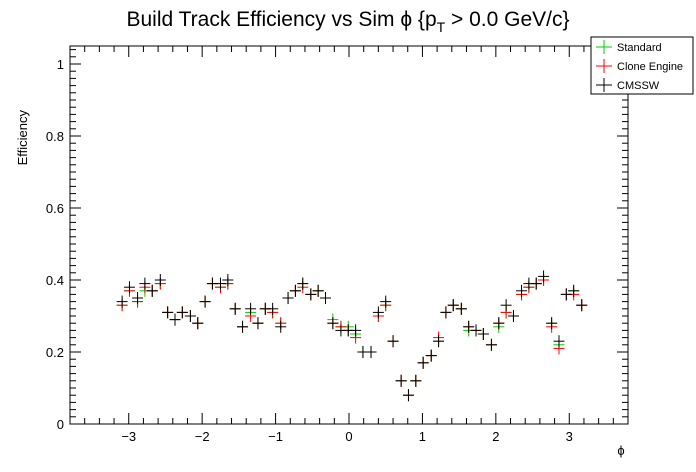 Image resolution: width=696 pixels, height=472 pixels. What do you see at coordinates (275, 436) in the screenshot?
I see `x-tick-label: −1` at bounding box center [275, 436].